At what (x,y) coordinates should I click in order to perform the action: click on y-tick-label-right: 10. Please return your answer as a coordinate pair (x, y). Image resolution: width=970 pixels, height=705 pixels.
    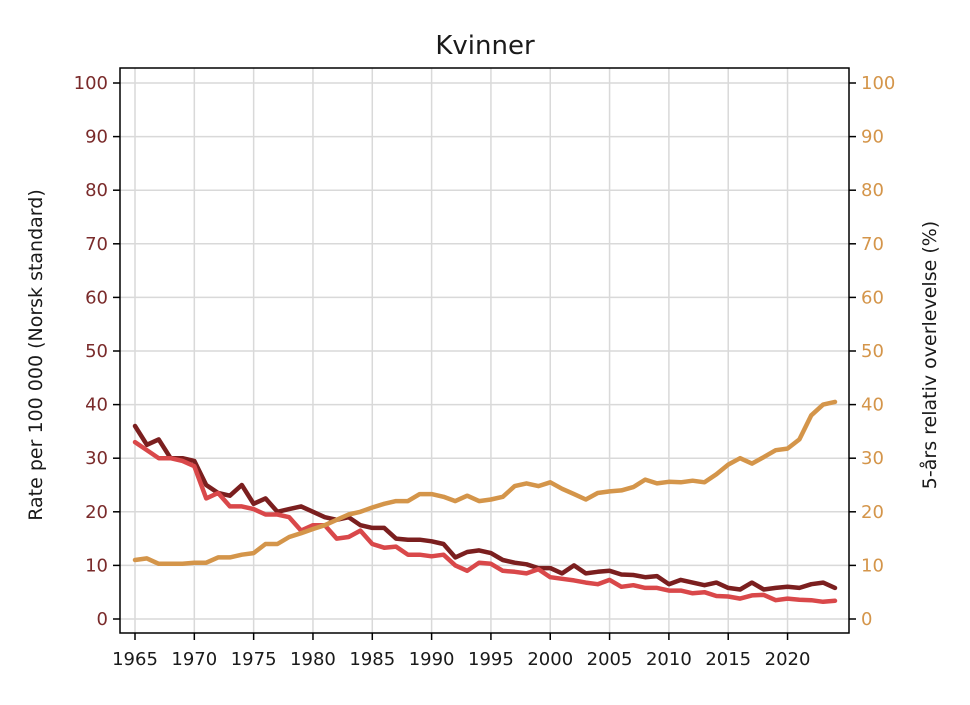
    Looking at the image, I should click on (872, 565).